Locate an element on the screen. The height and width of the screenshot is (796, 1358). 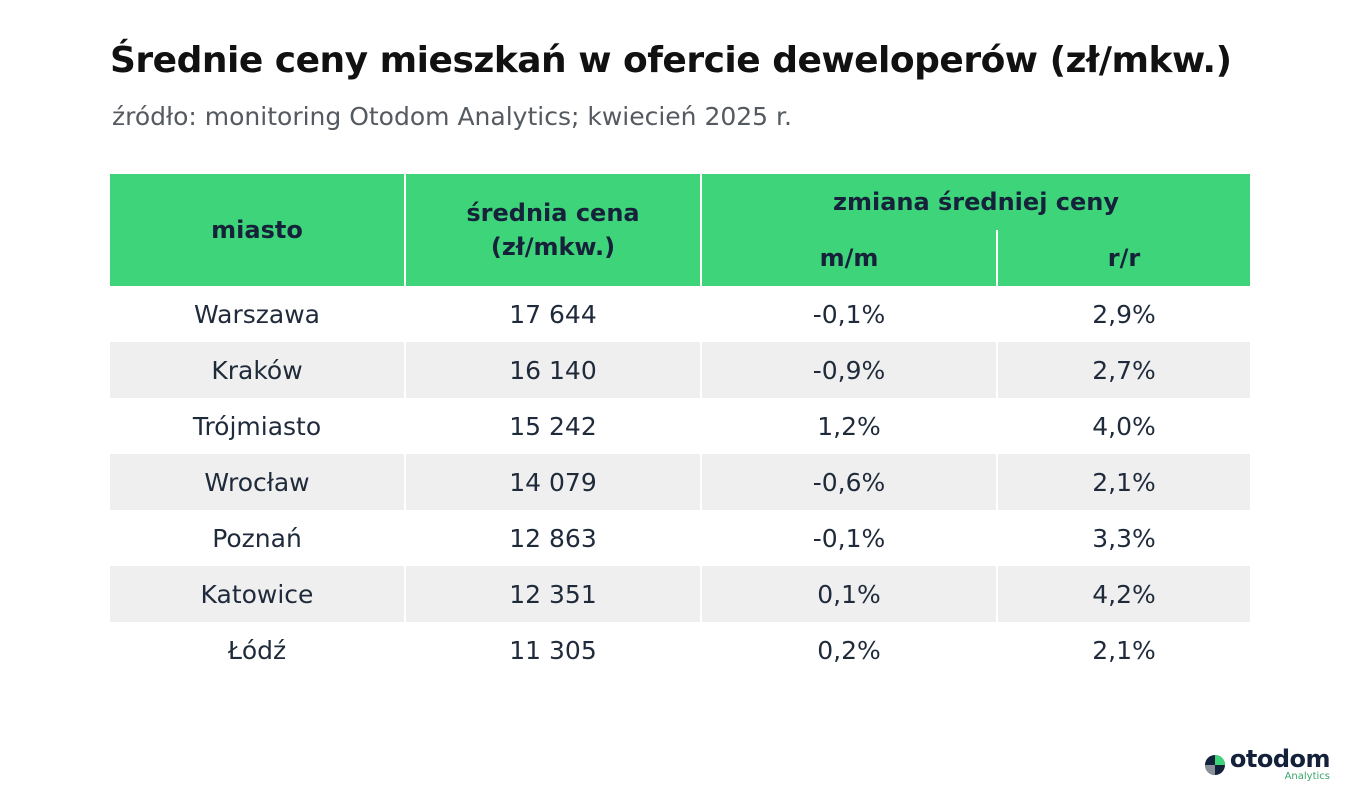
table-row: Poznań 12 863 -0,1% 3,3% is located at coordinates (680, 538).